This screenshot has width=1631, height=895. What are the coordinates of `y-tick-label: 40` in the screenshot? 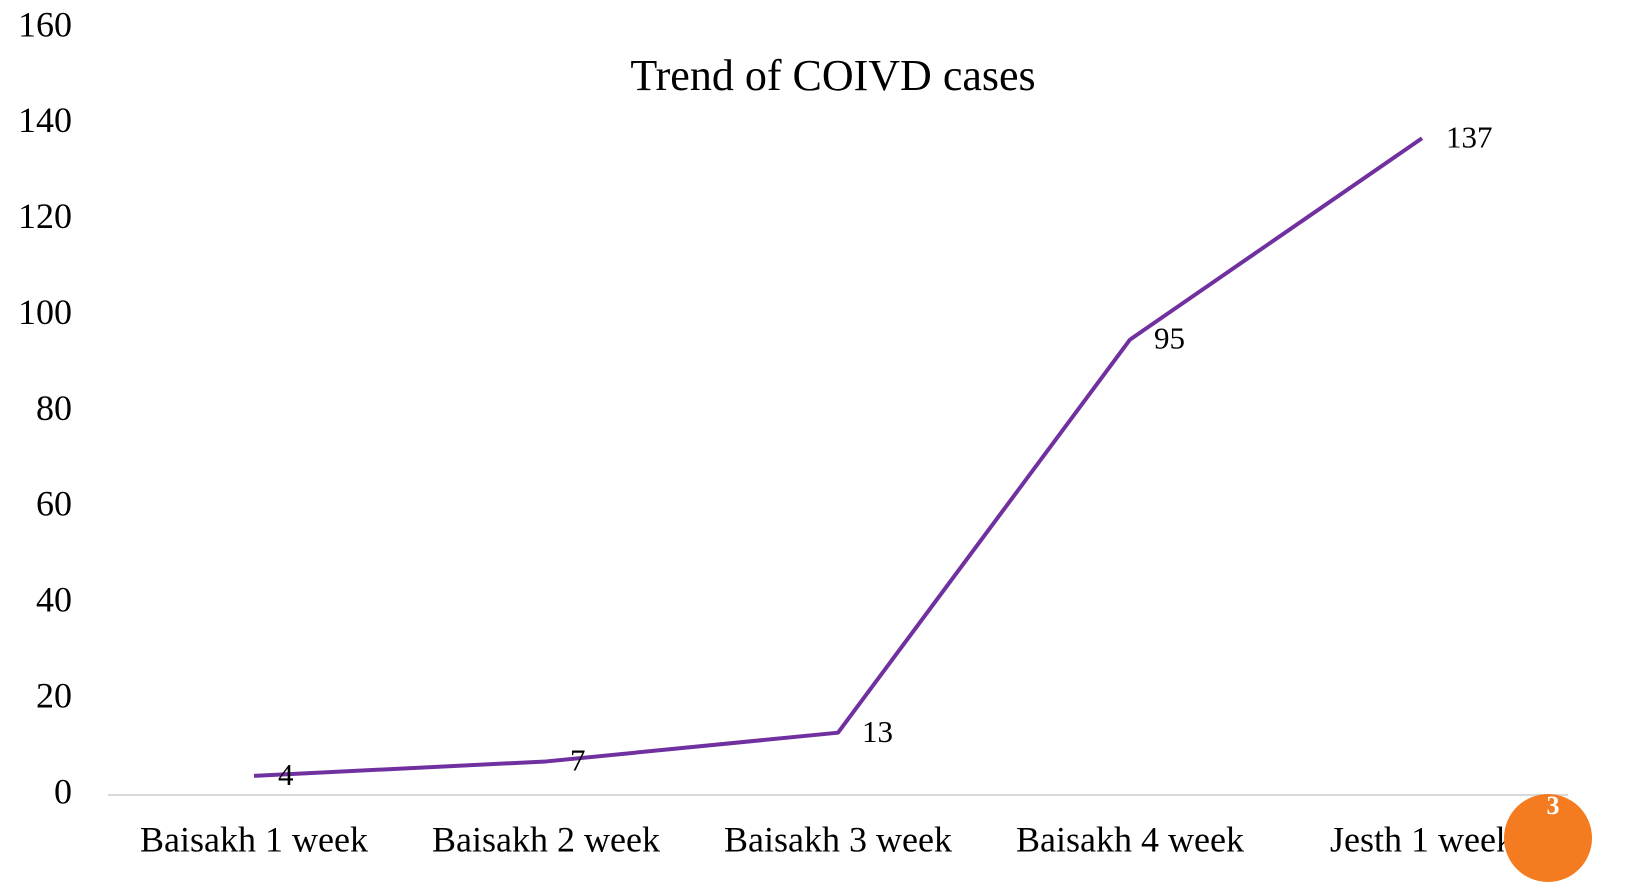 It's located at (54, 600).